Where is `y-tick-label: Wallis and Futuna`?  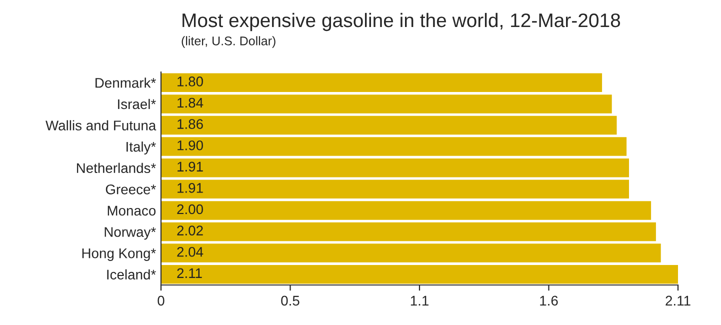 y-tick-label: Wallis and Futuna is located at coordinates (101, 125).